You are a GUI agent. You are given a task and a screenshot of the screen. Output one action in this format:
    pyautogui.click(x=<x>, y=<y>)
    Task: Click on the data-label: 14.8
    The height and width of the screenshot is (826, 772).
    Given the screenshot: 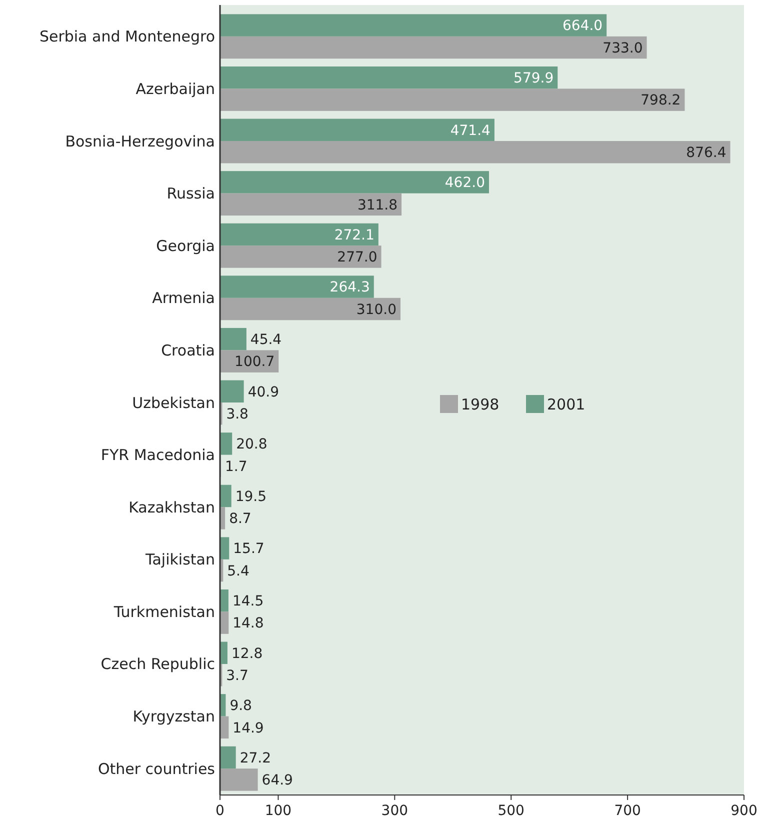 What is the action you would take?
    pyautogui.click(x=248, y=624)
    